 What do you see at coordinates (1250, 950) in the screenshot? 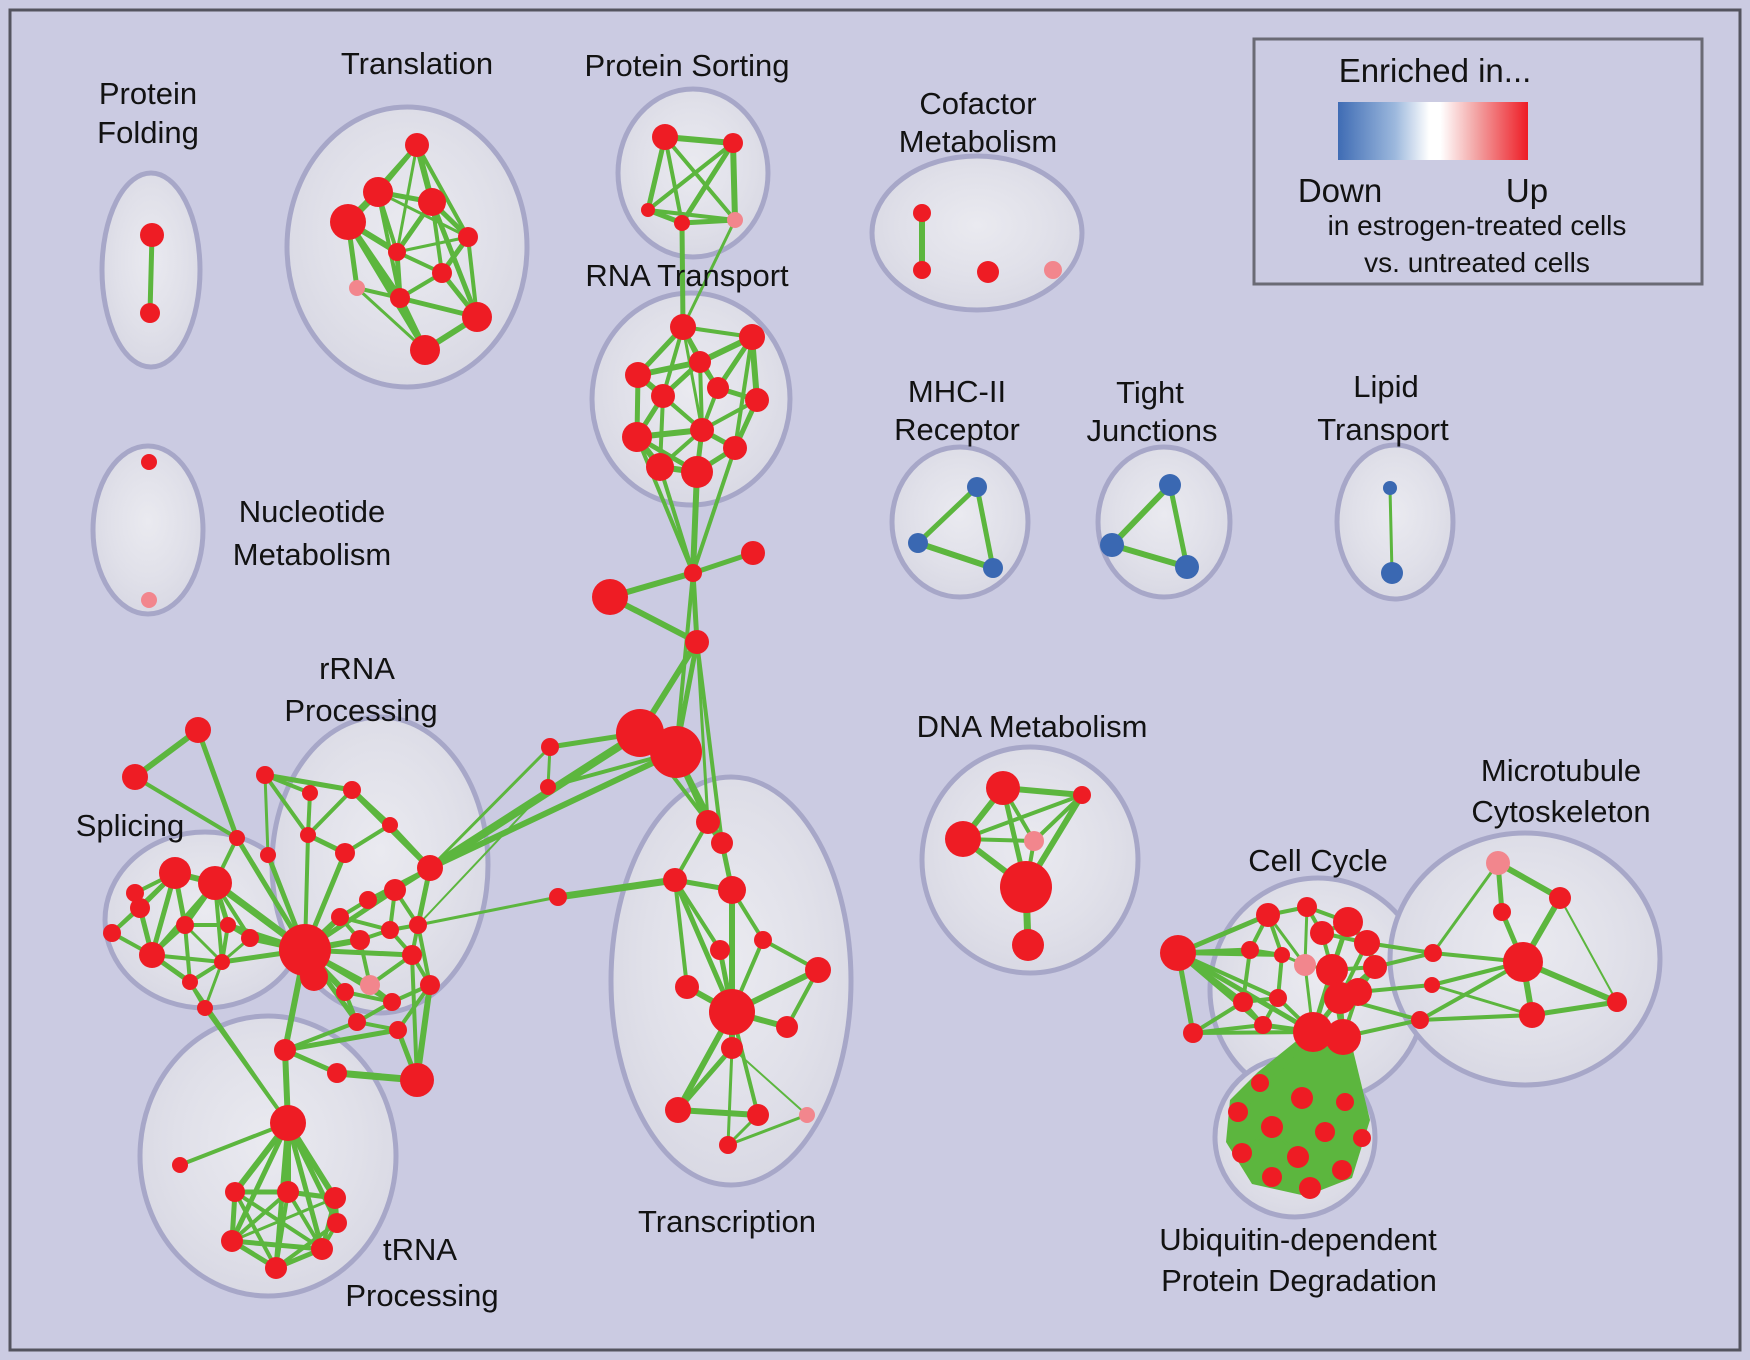
I see `network-node-cc6` at bounding box center [1250, 950].